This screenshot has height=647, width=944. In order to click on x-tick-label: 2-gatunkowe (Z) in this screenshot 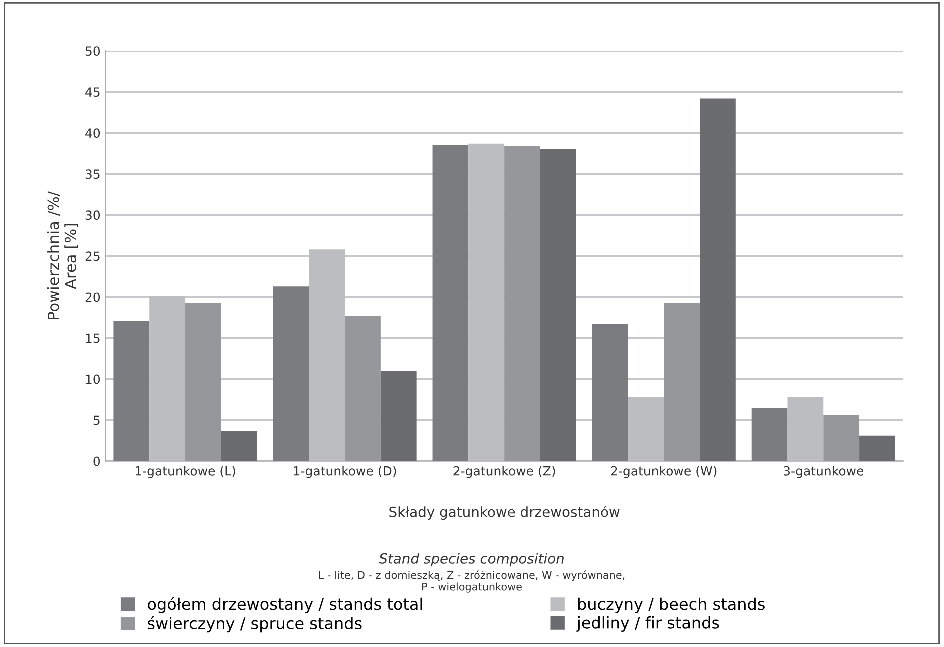, I will do `click(505, 472)`.